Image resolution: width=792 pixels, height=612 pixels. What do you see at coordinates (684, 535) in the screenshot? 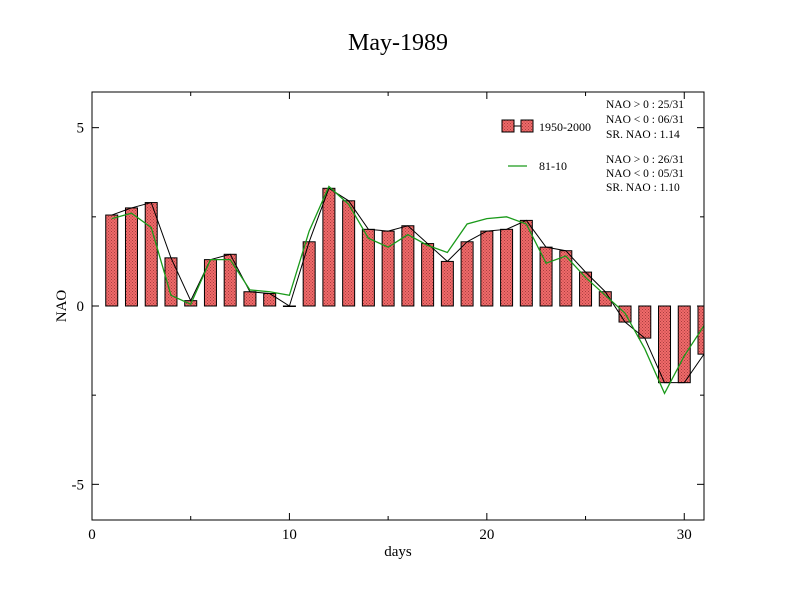
I see `x-tick-label: 30` at bounding box center [684, 535].